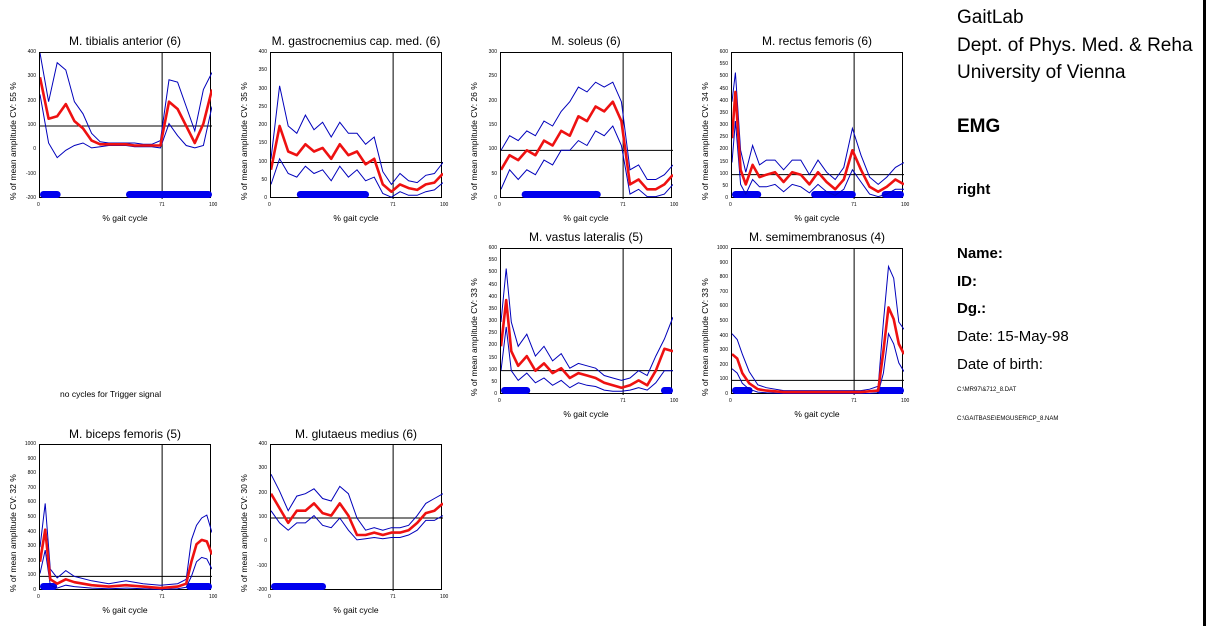 This screenshot has width=1206, height=626. What do you see at coordinates (1008, 419) in the screenshot?
I see `name-file-path: C:\GAITBASE\EMGUSER\CP_8.NAM` at bounding box center [1008, 419].